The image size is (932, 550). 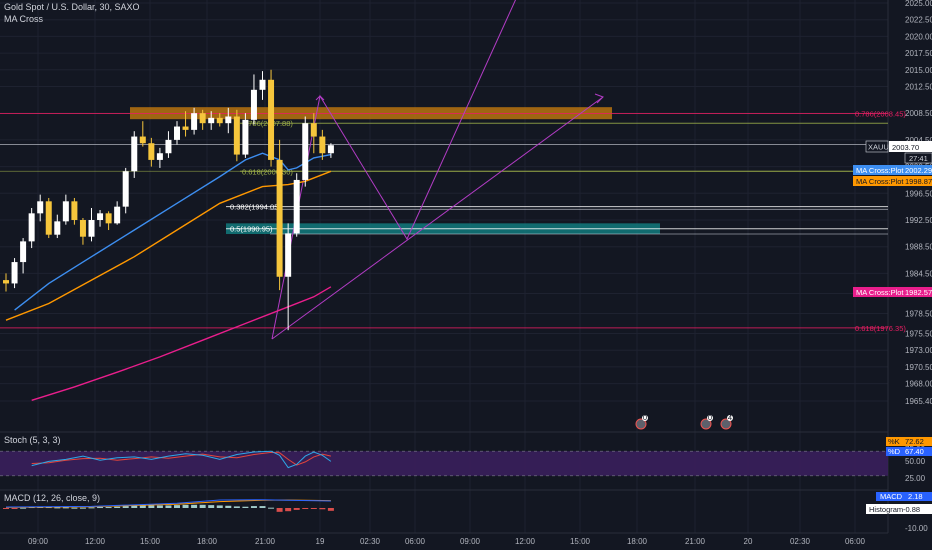 I want to click on time-tick: 15:00, so click(x=580, y=541).